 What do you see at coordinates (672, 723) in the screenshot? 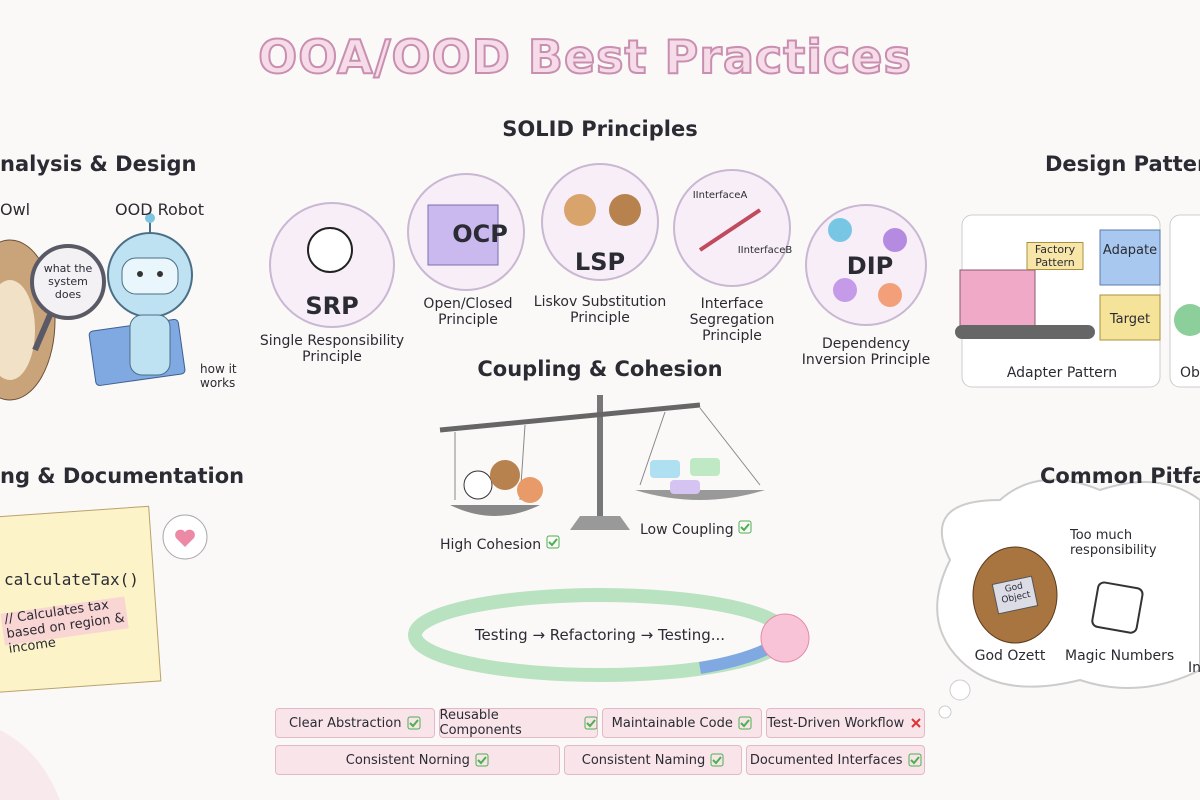
I see `tag-text: Maintainable Code` at bounding box center [672, 723].